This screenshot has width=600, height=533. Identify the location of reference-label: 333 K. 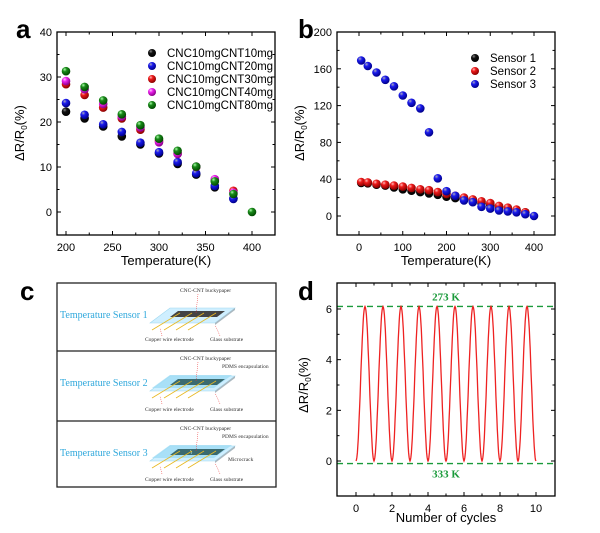
(446, 475).